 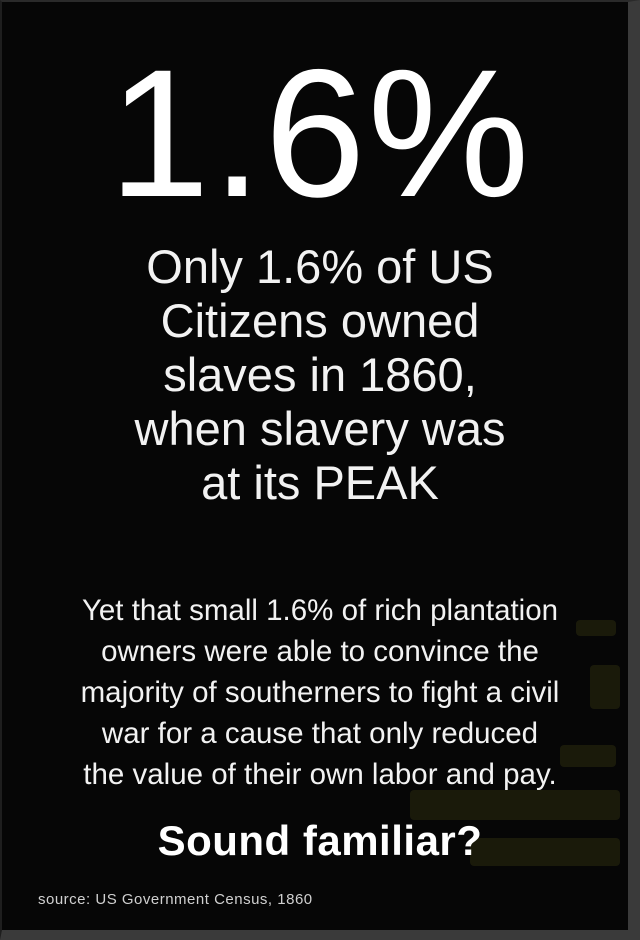 I want to click on body-line: the value of their own labor and pay., so click(x=320, y=774).